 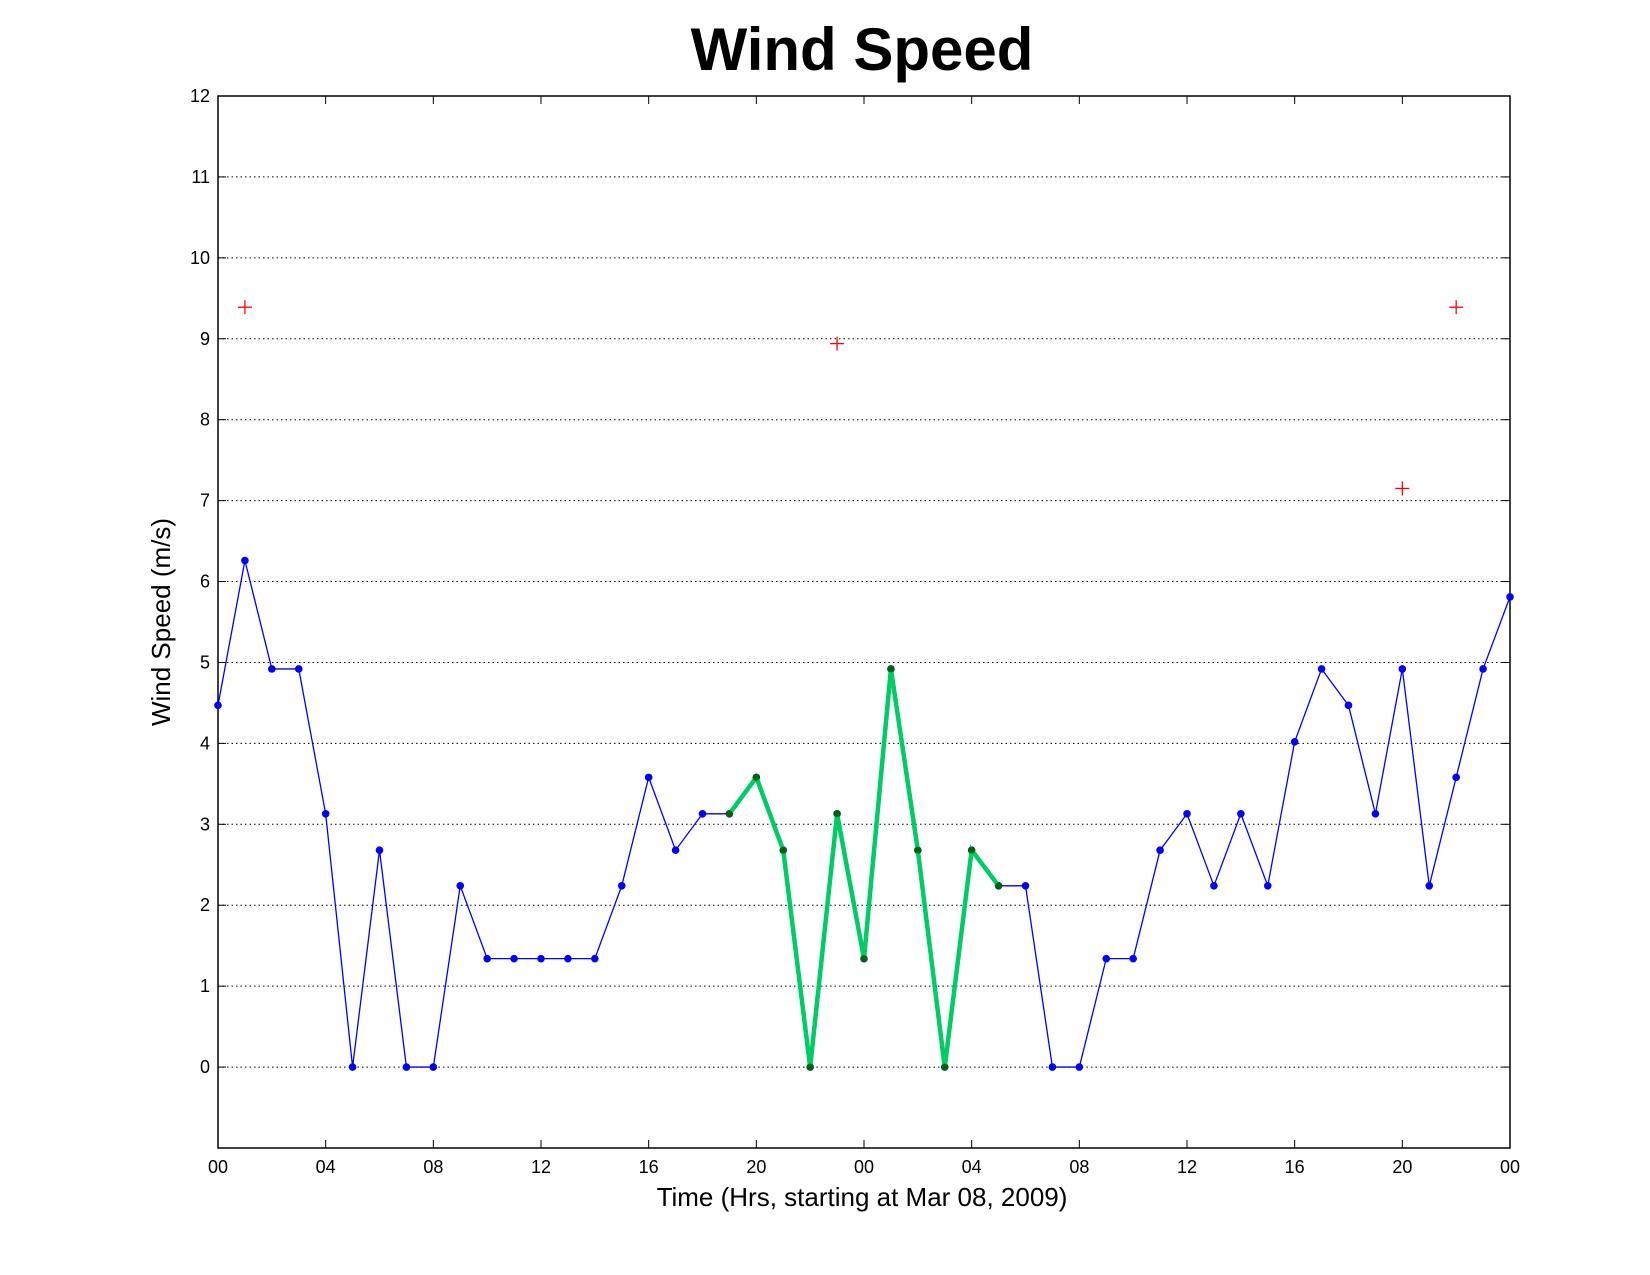 I want to click on y-tick-label: 7, so click(x=205, y=501).